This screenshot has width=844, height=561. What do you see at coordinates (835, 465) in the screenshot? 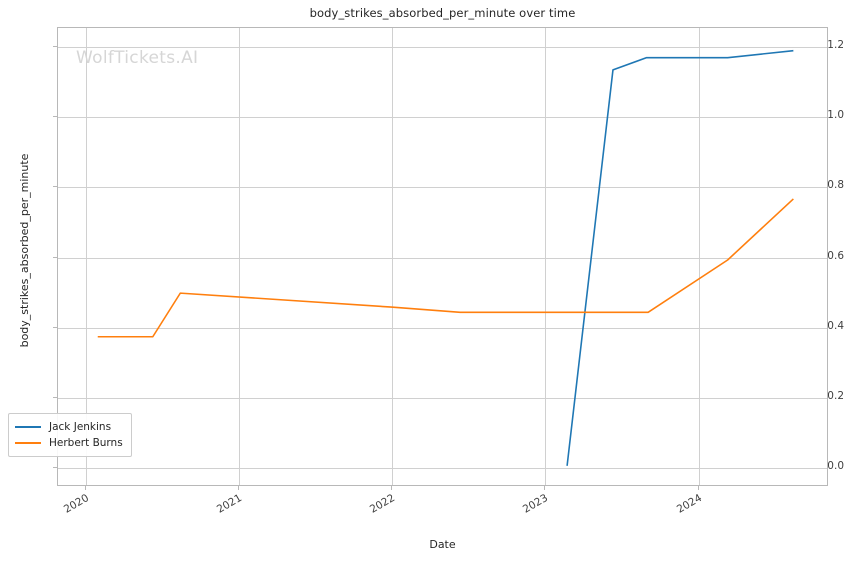
I see `y-tick-label: 0.0` at bounding box center [835, 465].